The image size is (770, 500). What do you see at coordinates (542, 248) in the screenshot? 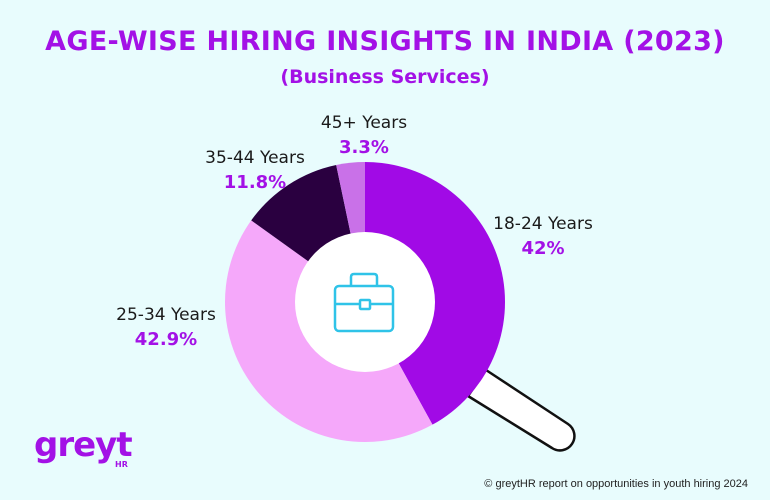
I see `slice-value-label: 42%` at bounding box center [542, 248].